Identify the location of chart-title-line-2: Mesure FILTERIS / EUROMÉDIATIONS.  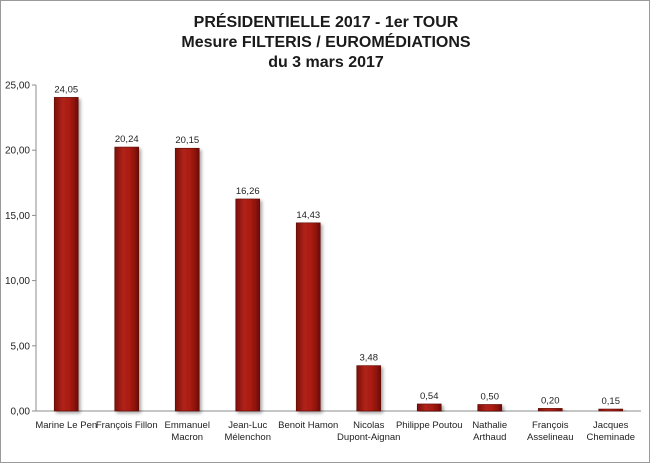
(326, 41).